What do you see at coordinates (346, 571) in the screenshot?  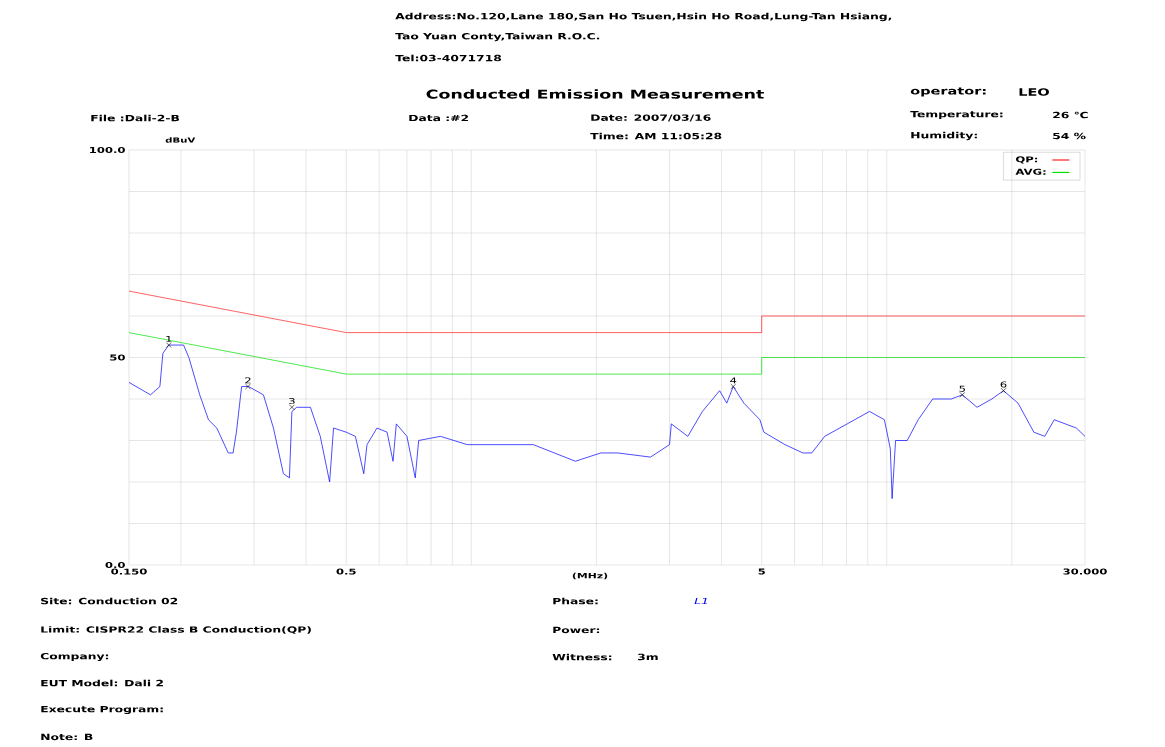 I see `x-tick-label: 0.5` at bounding box center [346, 571].